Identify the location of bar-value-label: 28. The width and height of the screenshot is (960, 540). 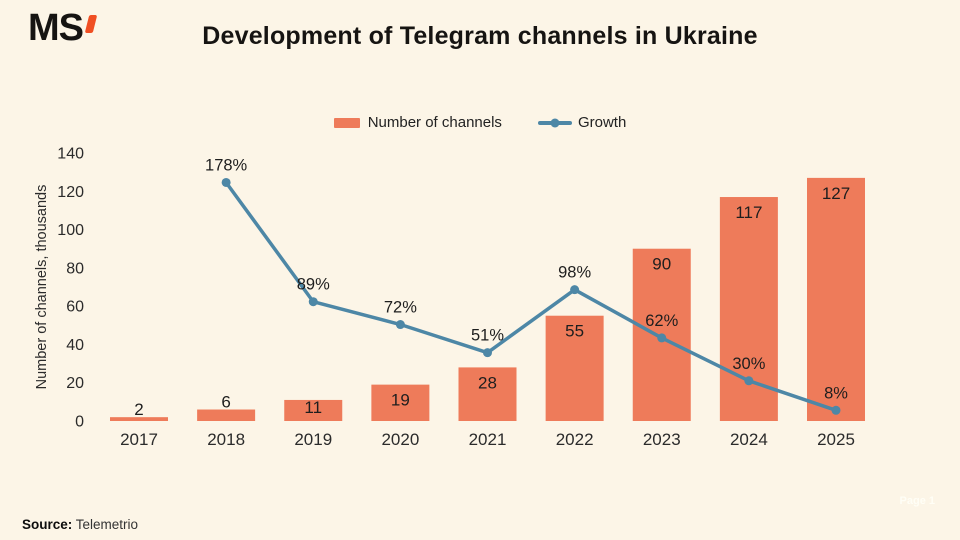
(487, 382).